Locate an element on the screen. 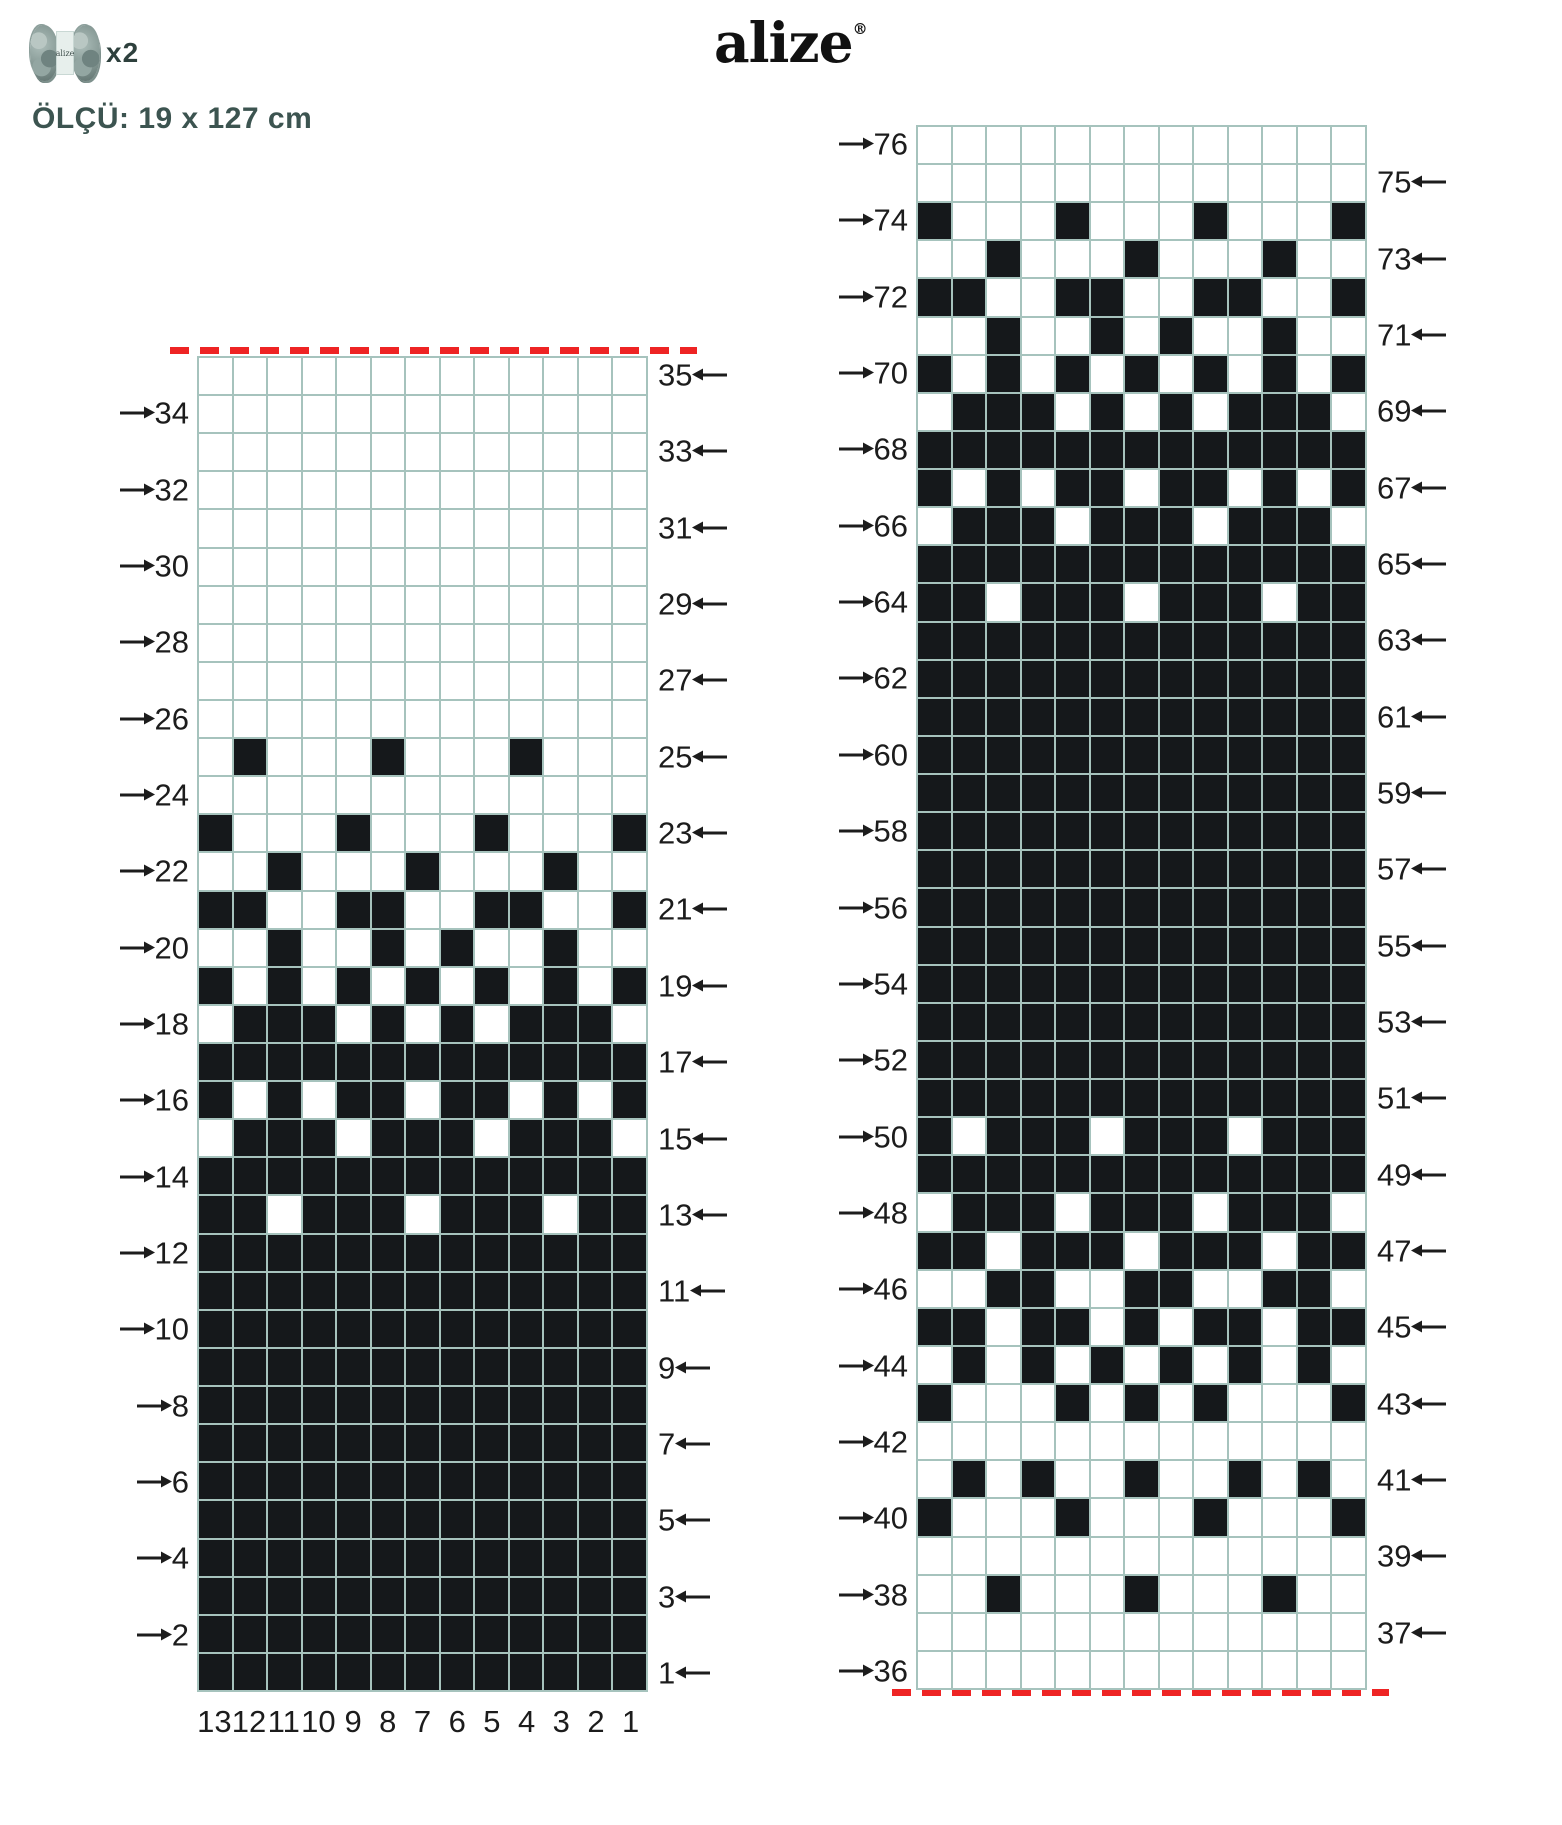 The image size is (1562, 1825). stitch-cell-r11-c10 is located at coordinates (319, 1290).